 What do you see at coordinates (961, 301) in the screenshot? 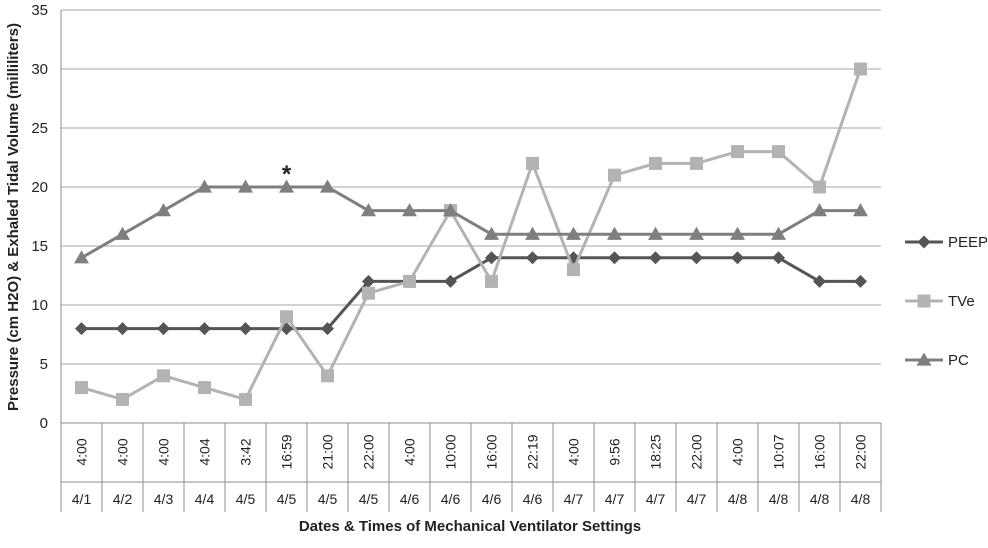
I see `legend-label: TVe` at bounding box center [961, 301].